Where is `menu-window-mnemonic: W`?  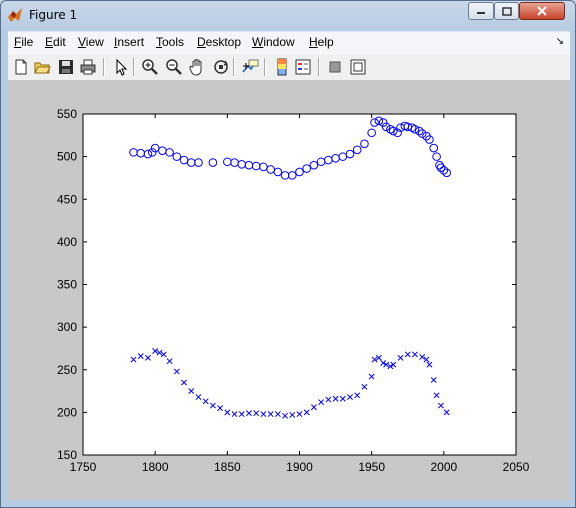 menu-window-mnemonic: W is located at coordinates (258, 42).